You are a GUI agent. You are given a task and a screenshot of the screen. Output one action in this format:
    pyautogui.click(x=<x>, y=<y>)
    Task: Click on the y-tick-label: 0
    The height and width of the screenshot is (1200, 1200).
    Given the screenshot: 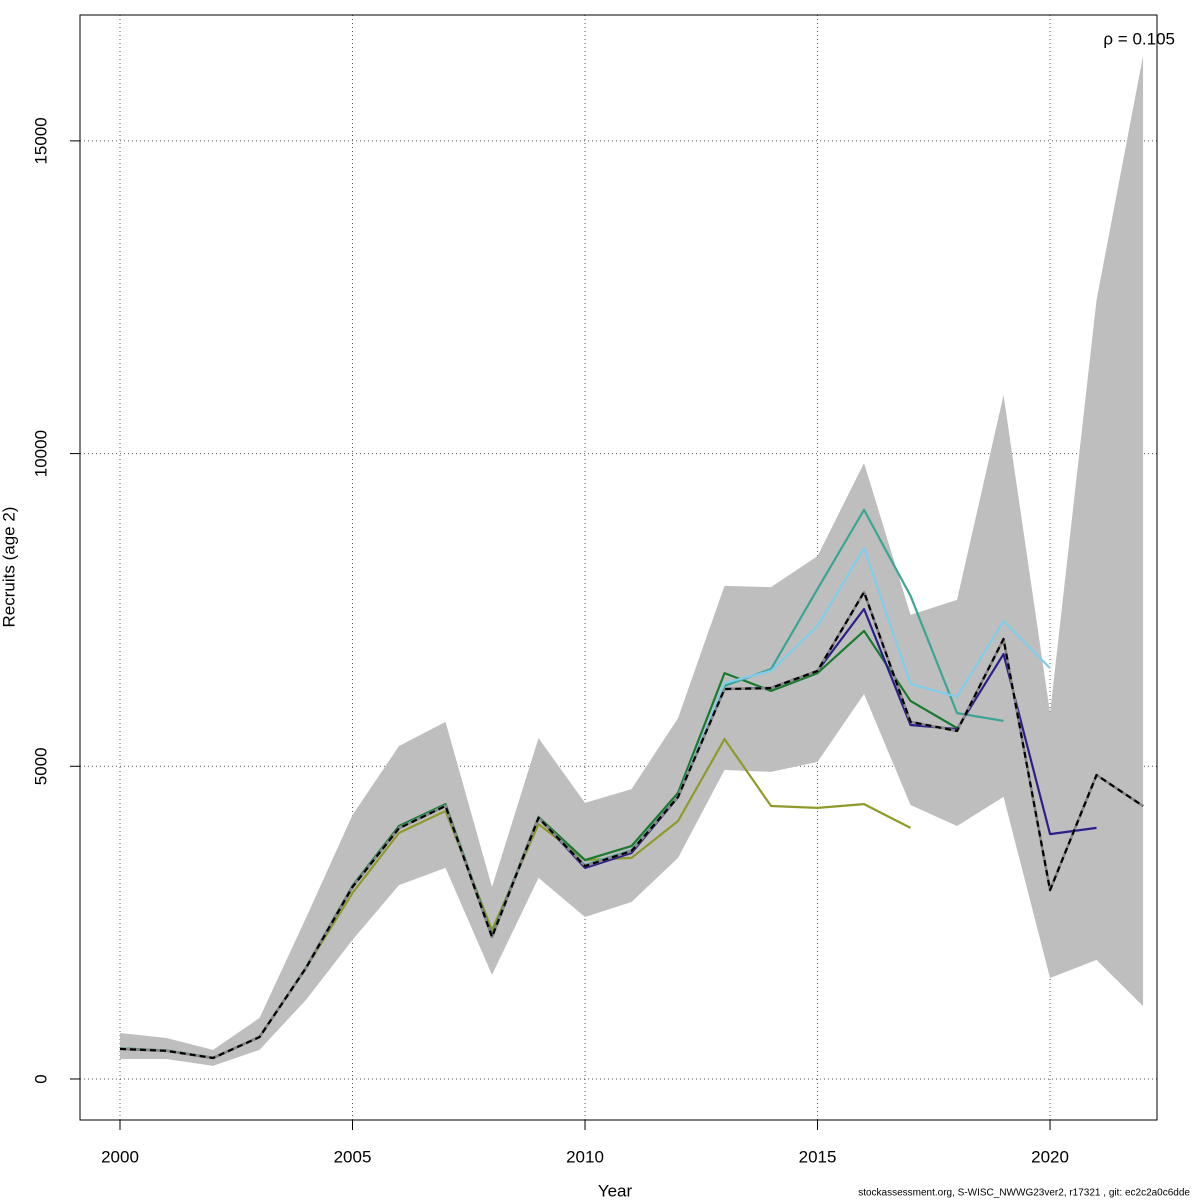 What is the action you would take?
    pyautogui.click(x=40, y=1078)
    